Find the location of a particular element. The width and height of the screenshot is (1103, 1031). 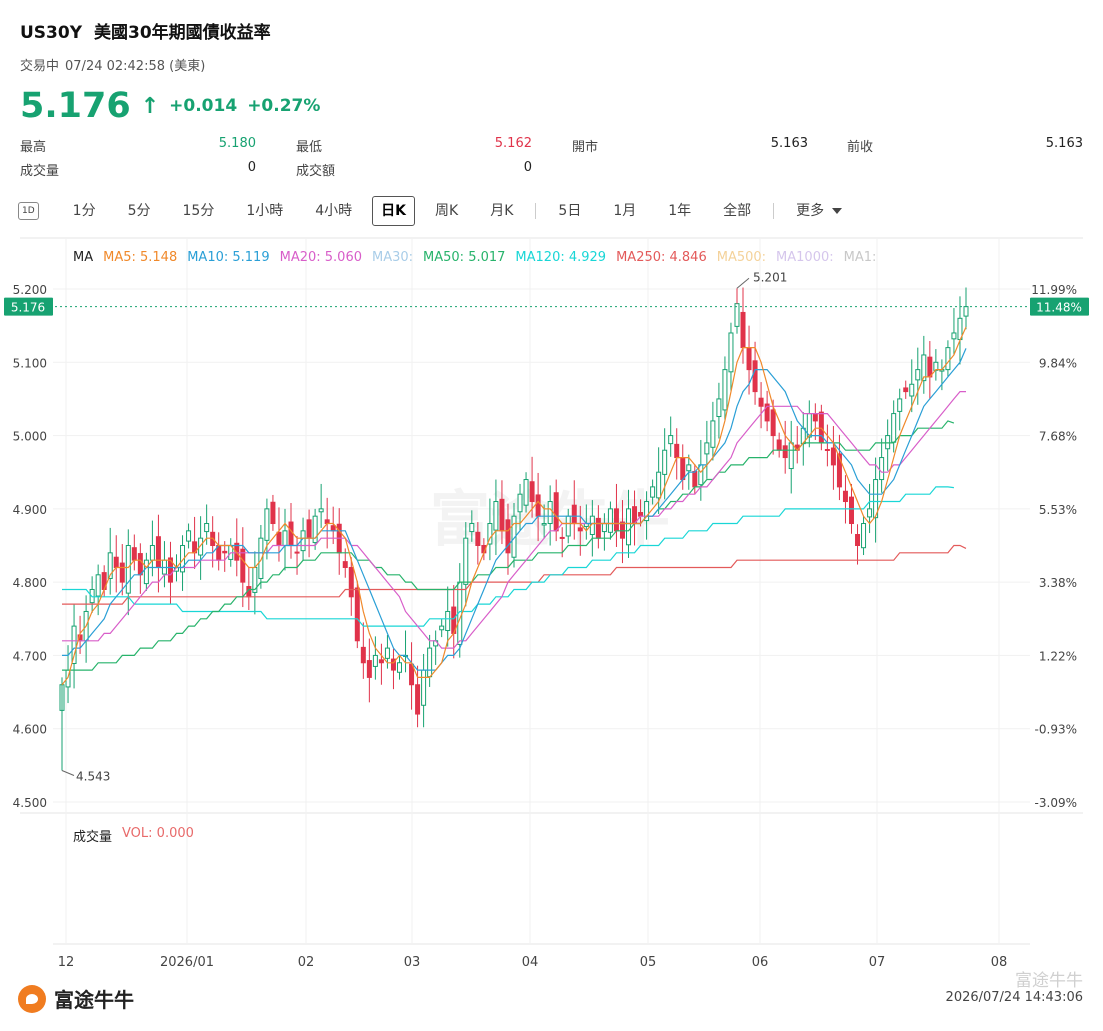

tab-all: 全部 is located at coordinates (737, 211).